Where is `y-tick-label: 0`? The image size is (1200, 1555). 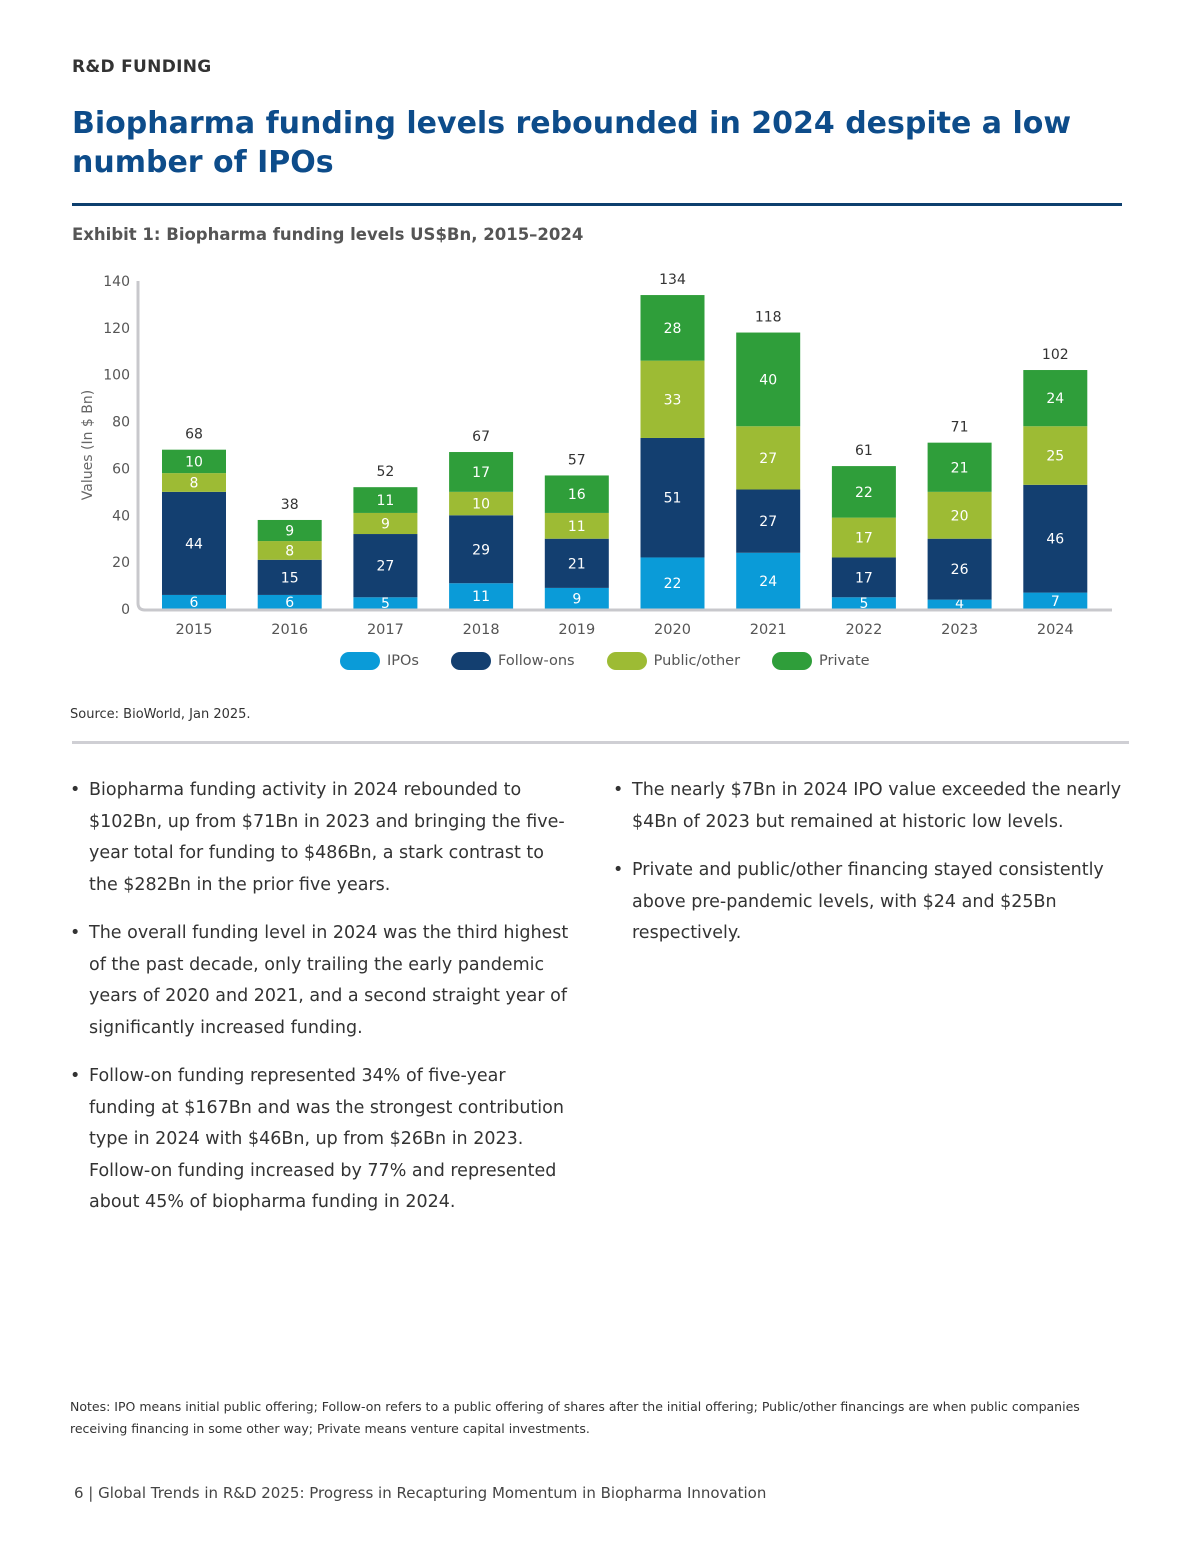 y-tick-label: 0 is located at coordinates (125, 610).